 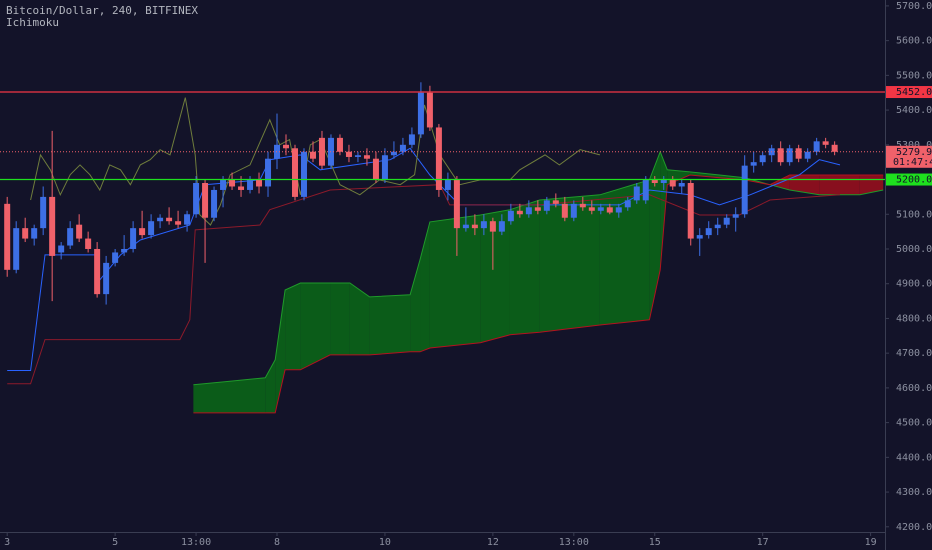 What do you see at coordinates (914, 145) in the screenshot?
I see `y-tick-label: 5300.0` at bounding box center [914, 145].